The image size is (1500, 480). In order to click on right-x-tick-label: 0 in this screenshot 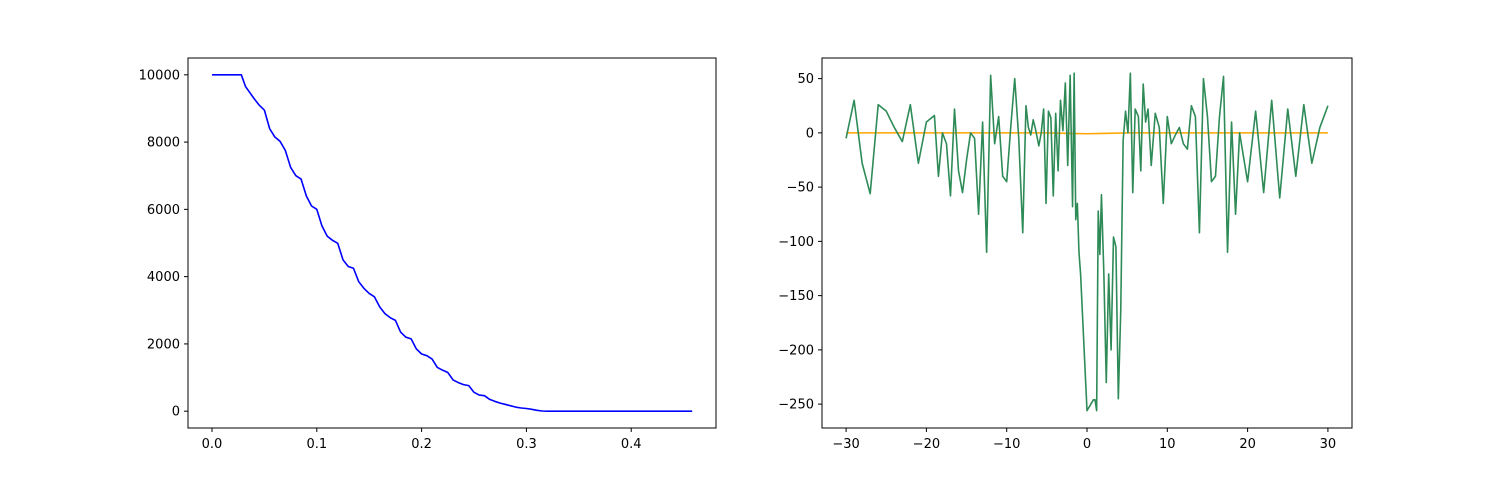, I will do `click(1087, 444)`.